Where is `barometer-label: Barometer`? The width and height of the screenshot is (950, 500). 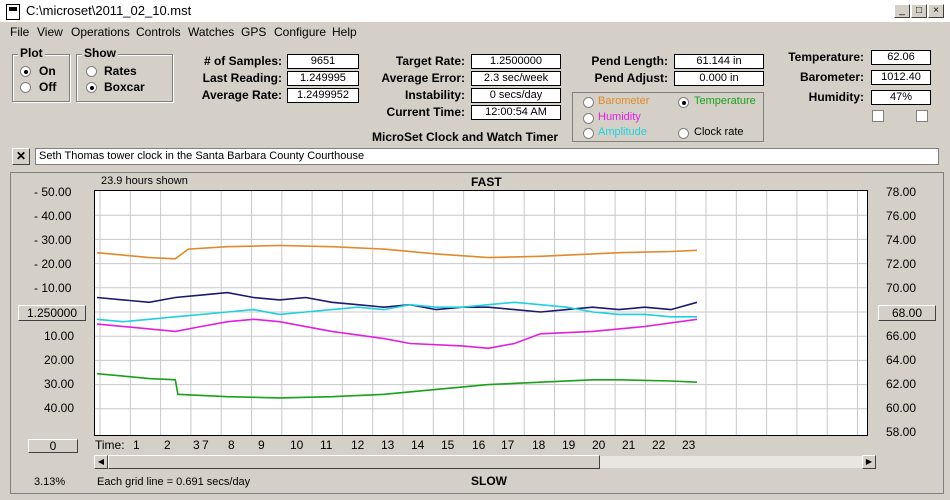
barometer-label: Barometer is located at coordinates (624, 101).